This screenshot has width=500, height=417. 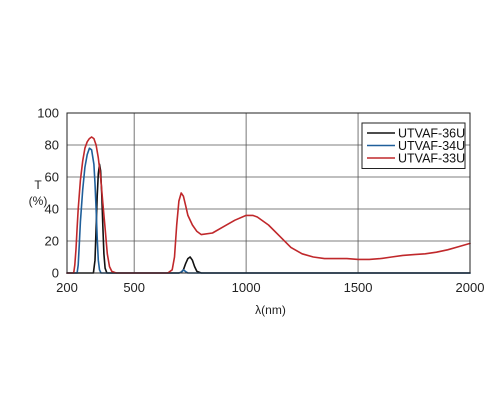 What do you see at coordinates (134, 287) in the screenshot?
I see `x-tick-label-500: 500` at bounding box center [134, 287].